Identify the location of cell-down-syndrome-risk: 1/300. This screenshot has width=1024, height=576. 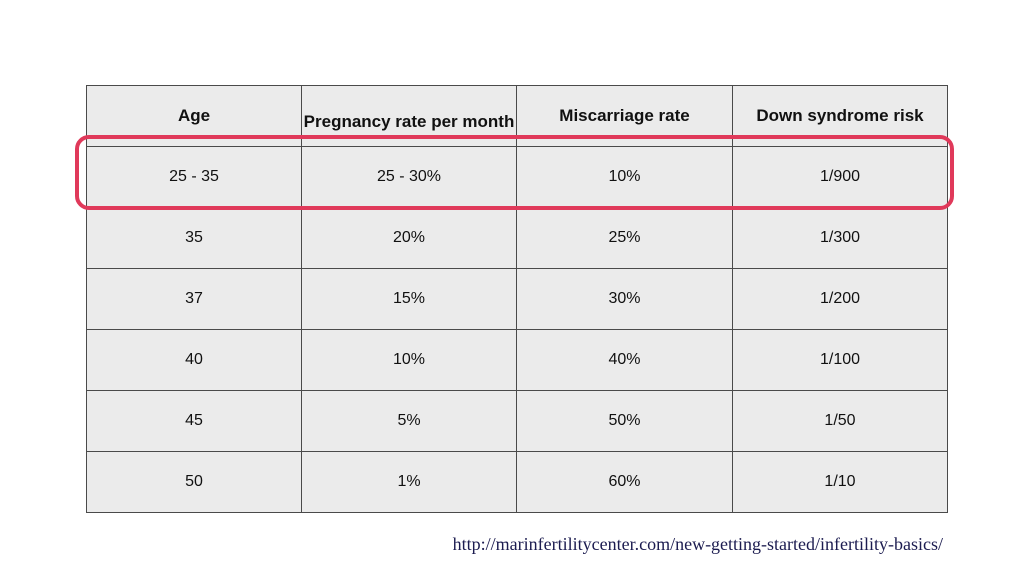
(840, 238).